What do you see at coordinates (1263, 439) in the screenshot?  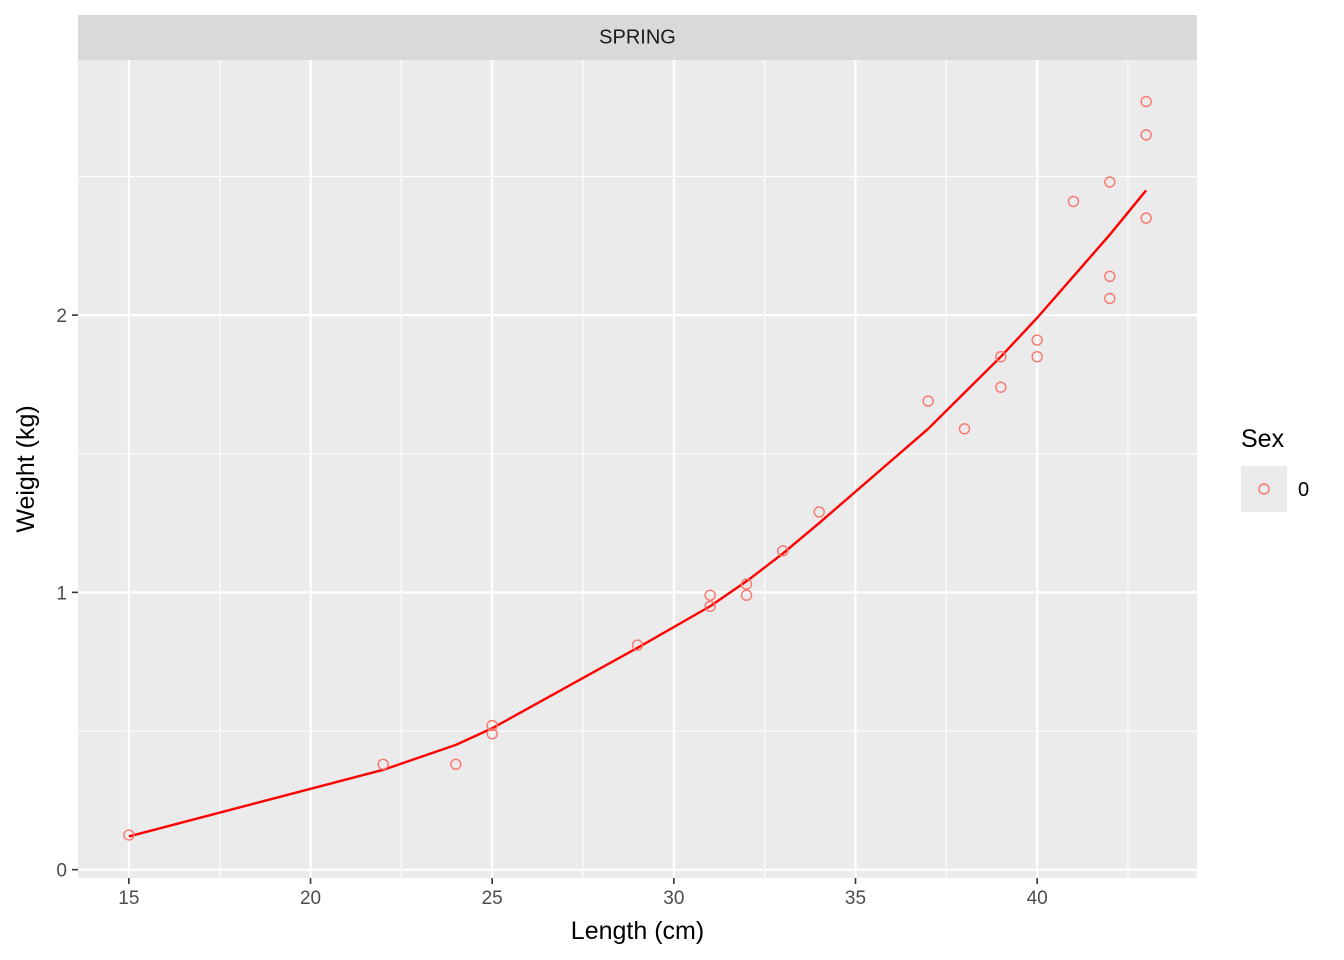 I see `legend-title: Sex` at bounding box center [1263, 439].